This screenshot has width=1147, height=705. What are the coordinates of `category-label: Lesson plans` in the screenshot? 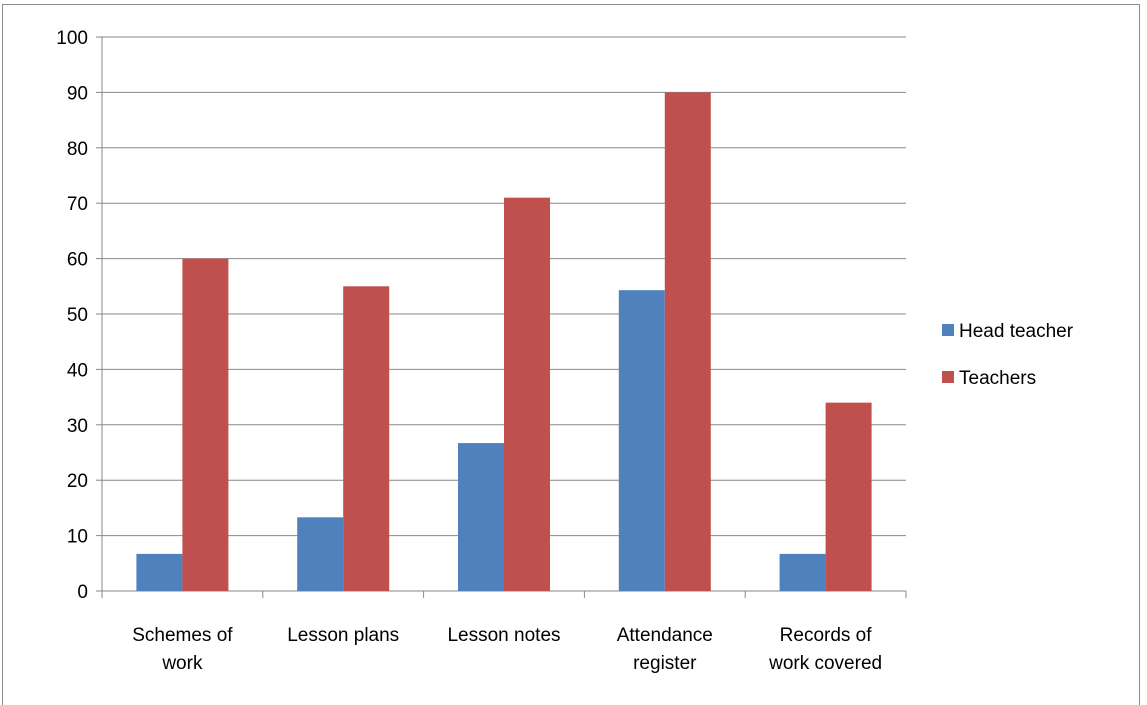 It's located at (343, 635).